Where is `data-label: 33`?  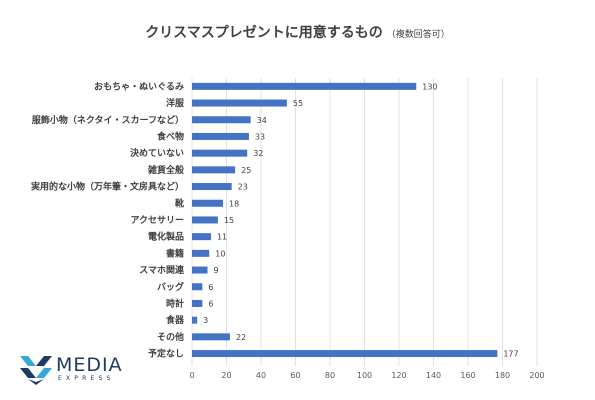
data-label: 33 is located at coordinates (260, 136).